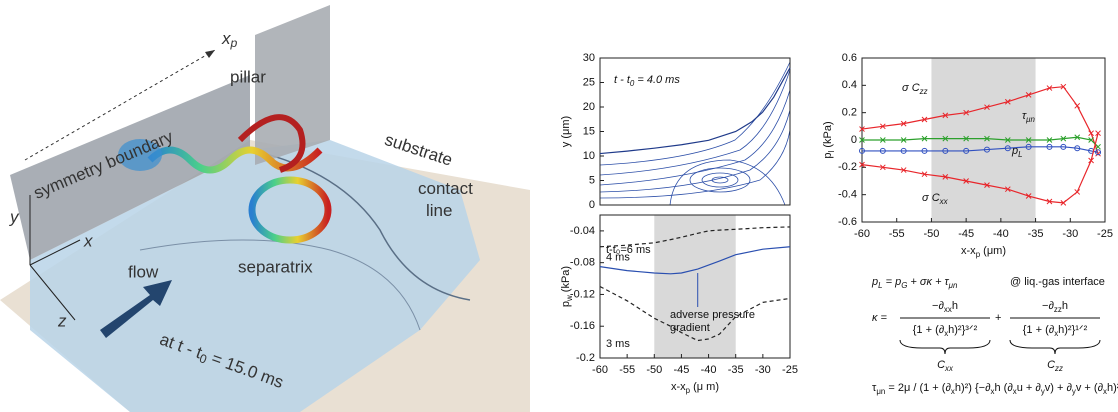 This screenshot has height=412, width=1118. I want to click on equation: κ =, so click(880, 318).